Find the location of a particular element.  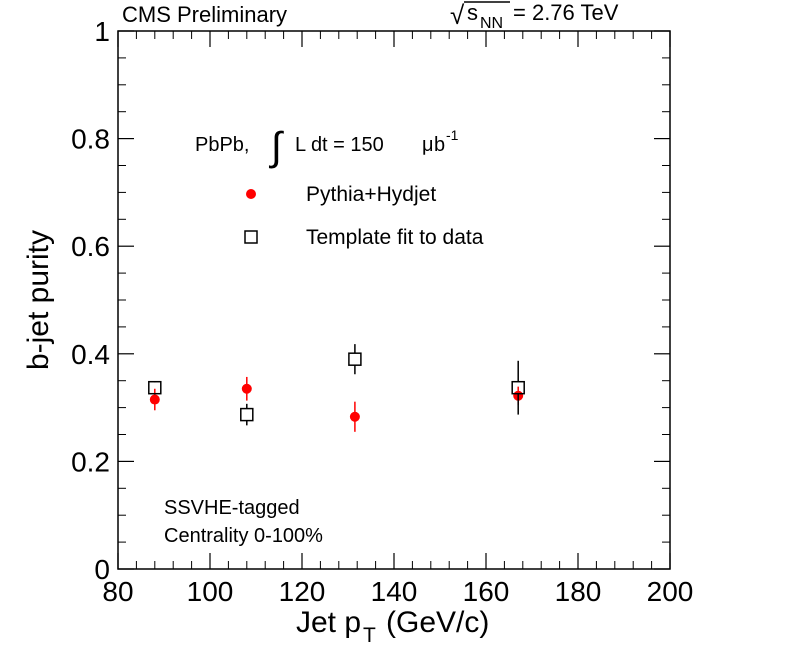

x-axis-title: Jet p T (GeV/c) is located at coordinates (392, 626).